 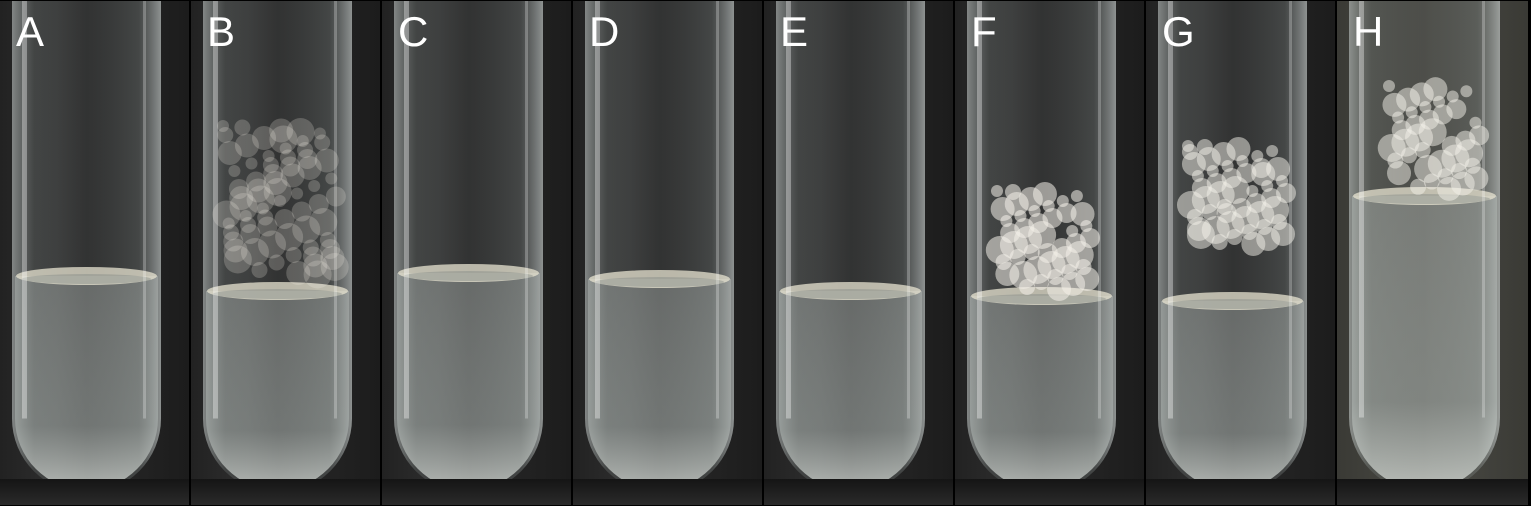 I want to click on test-tube-a, so click(x=86, y=247).